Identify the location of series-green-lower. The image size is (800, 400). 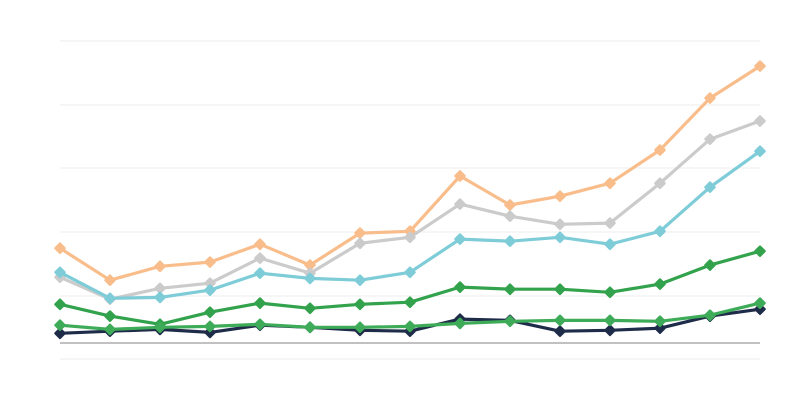
(410, 316).